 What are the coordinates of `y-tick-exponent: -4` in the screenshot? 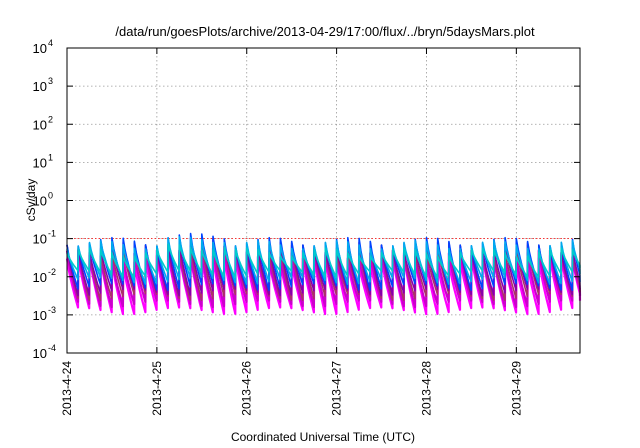 It's located at (52, 348).